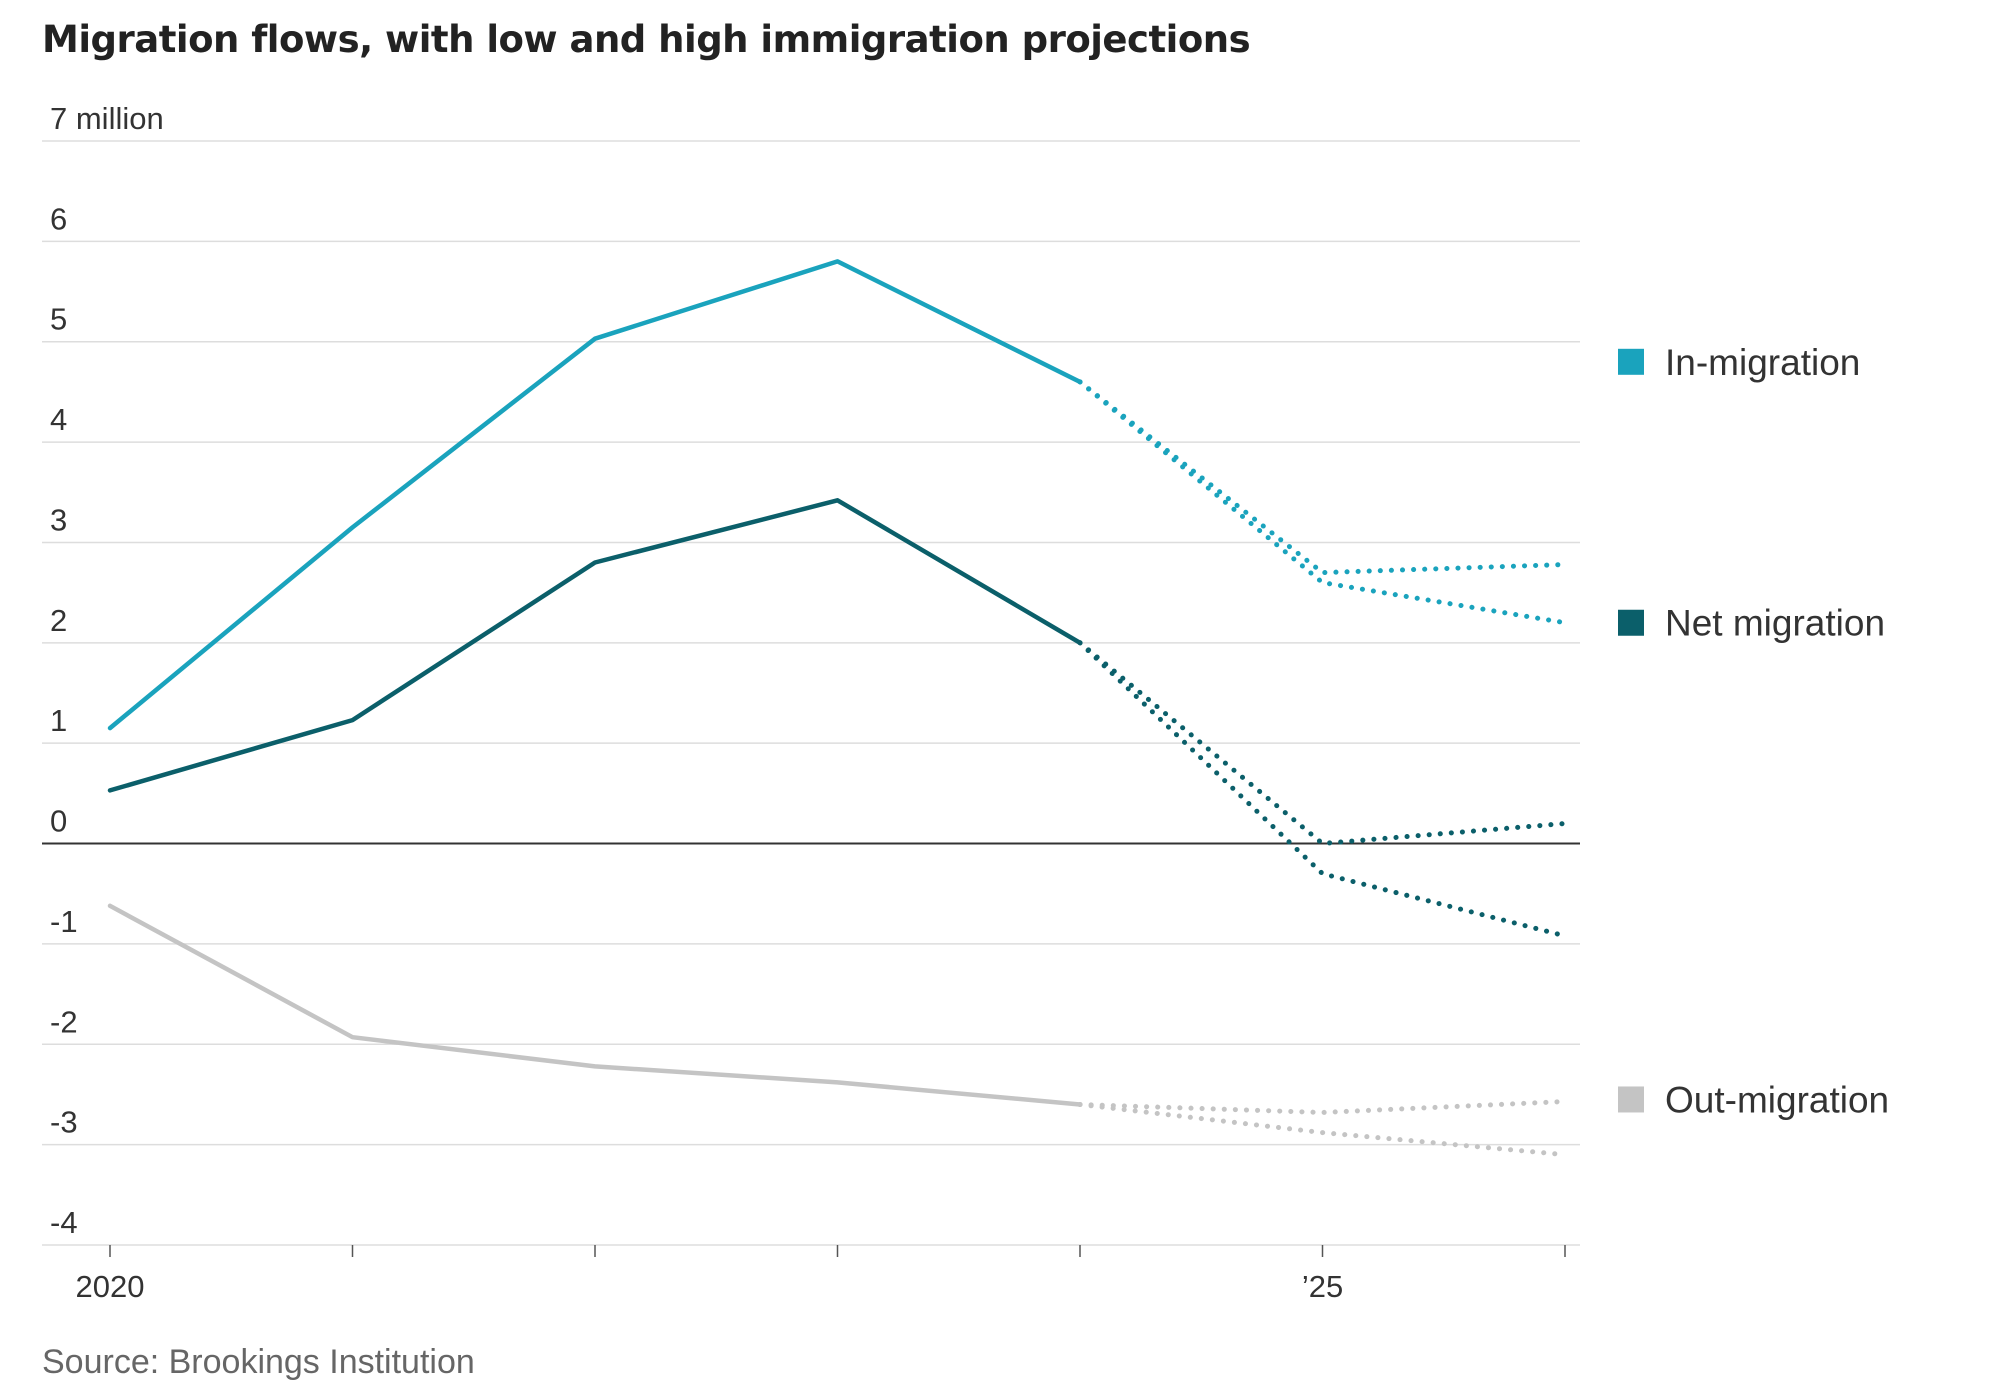  What do you see at coordinates (1631, 1099) in the screenshot?
I see `legend-swatch-out-migration` at bounding box center [1631, 1099].